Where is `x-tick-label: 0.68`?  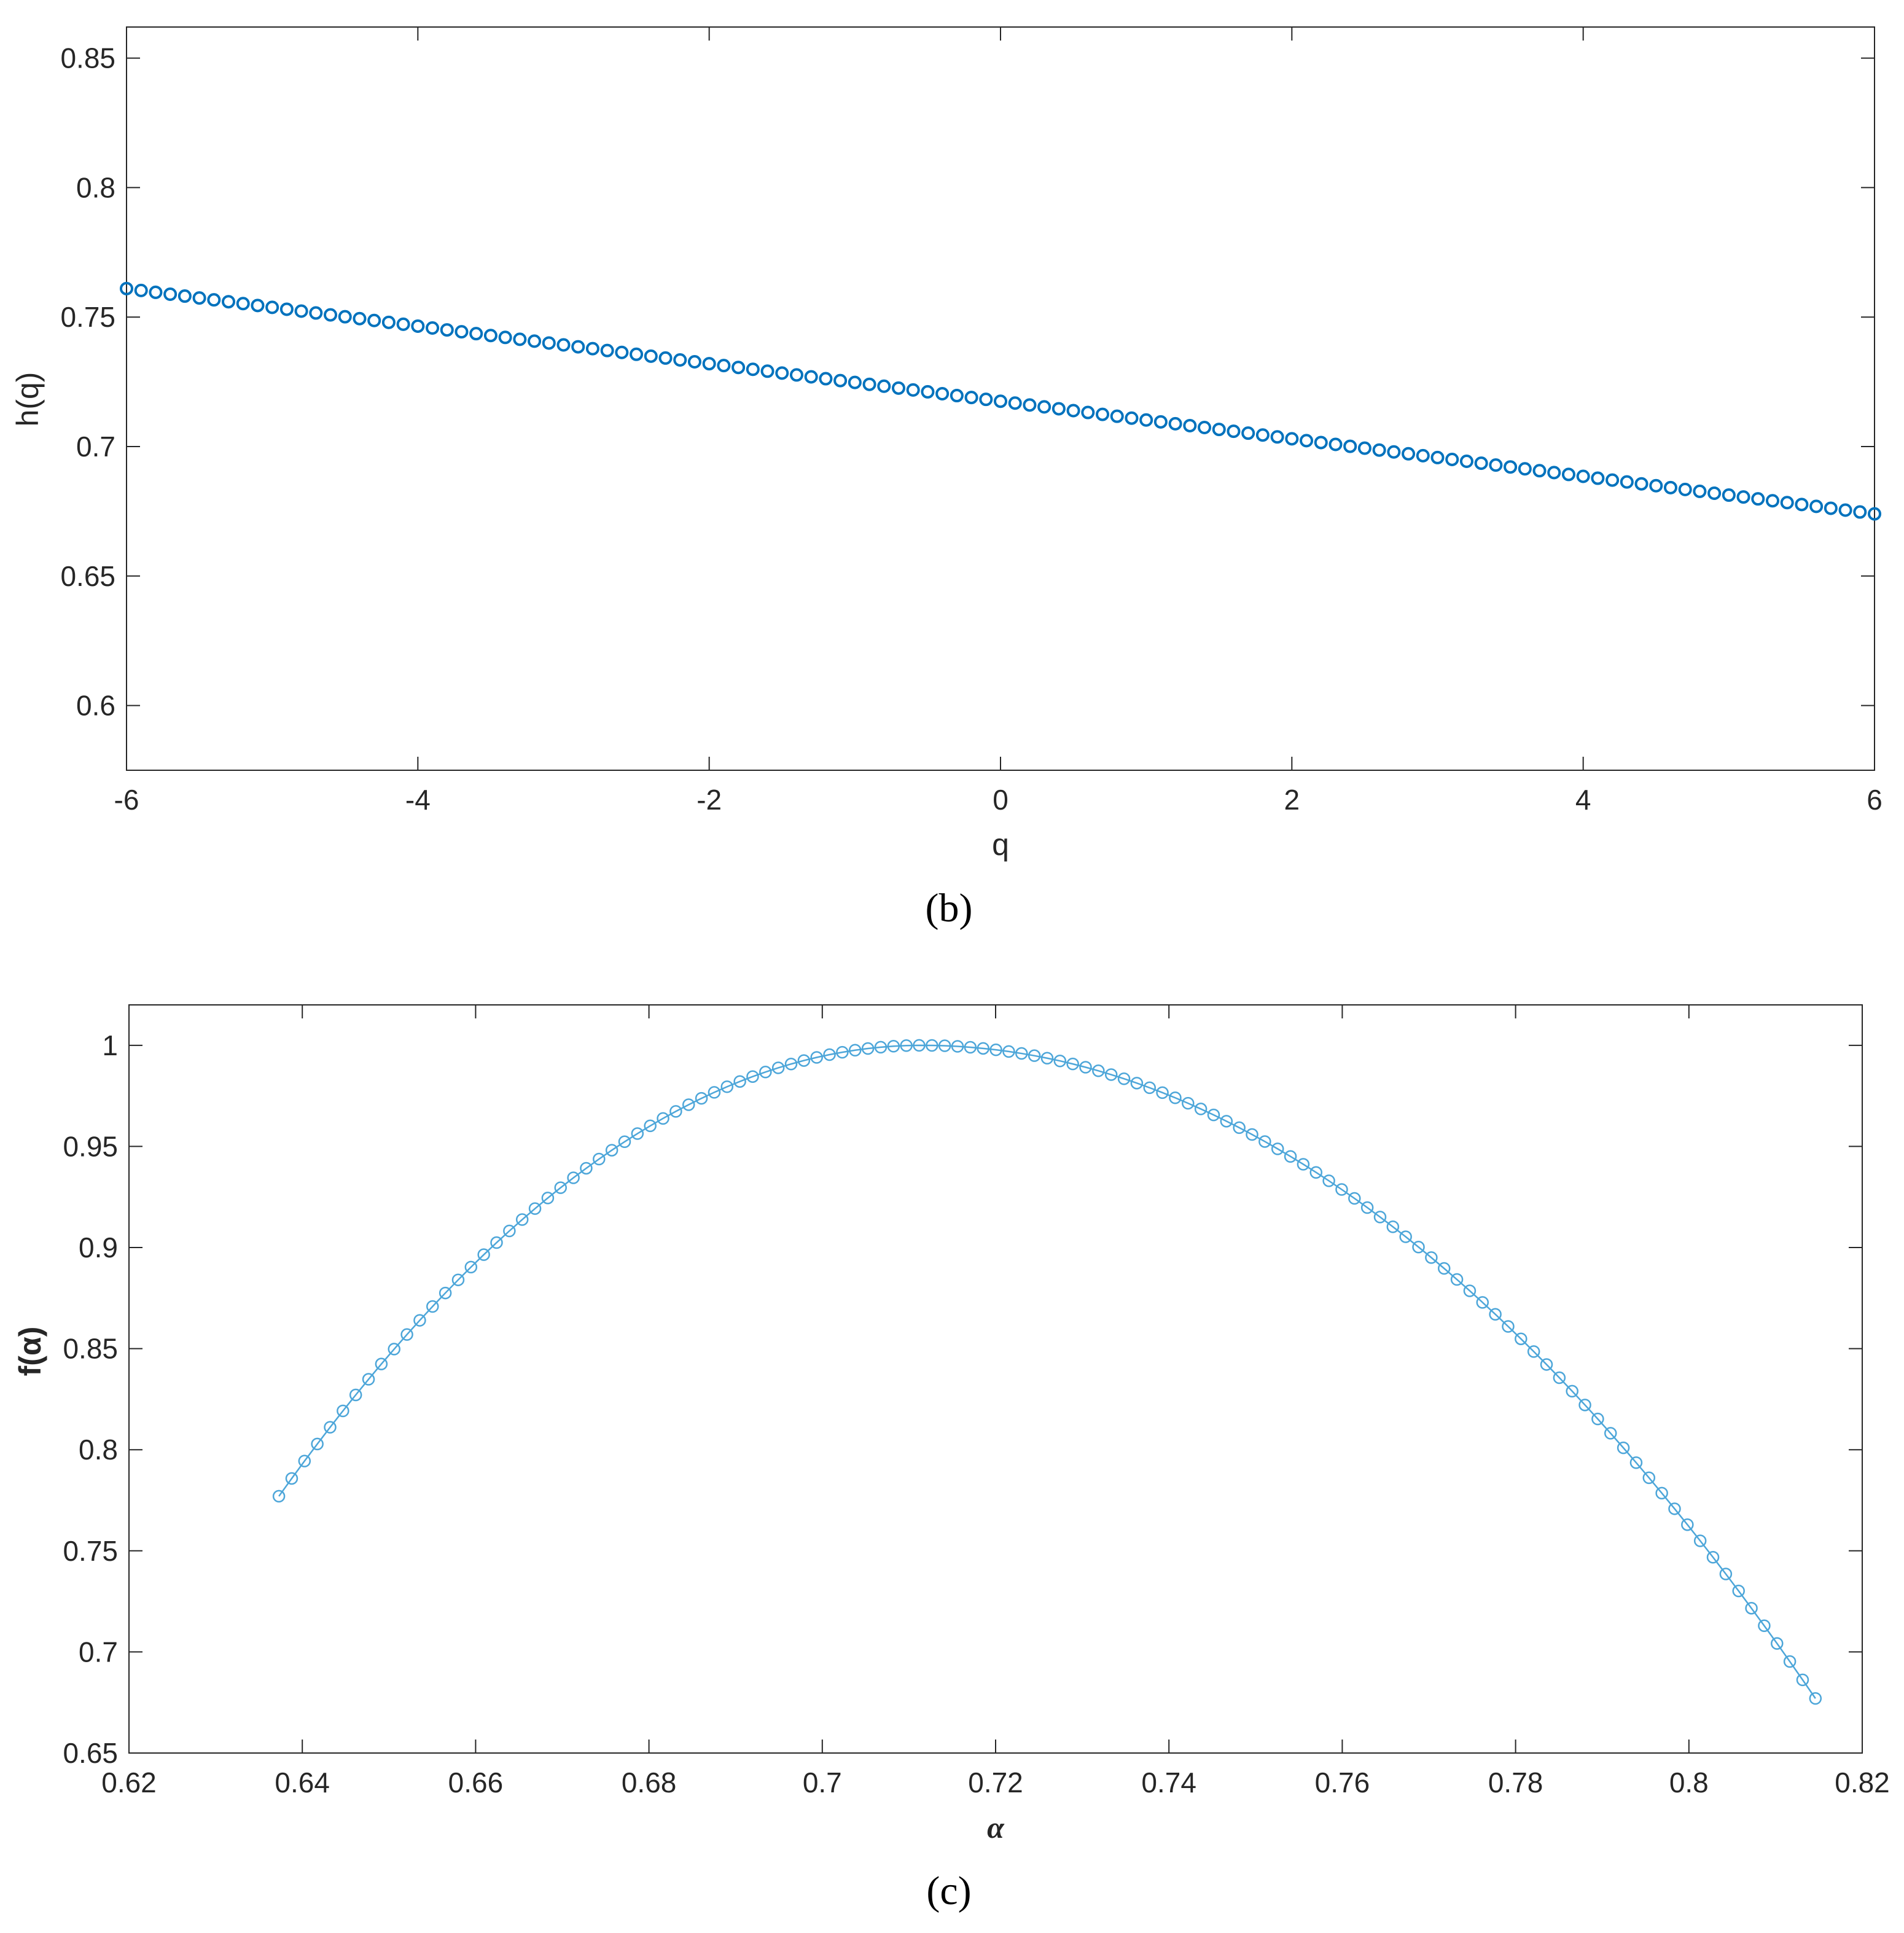 x-tick-label: 0.68 is located at coordinates (649, 1782).